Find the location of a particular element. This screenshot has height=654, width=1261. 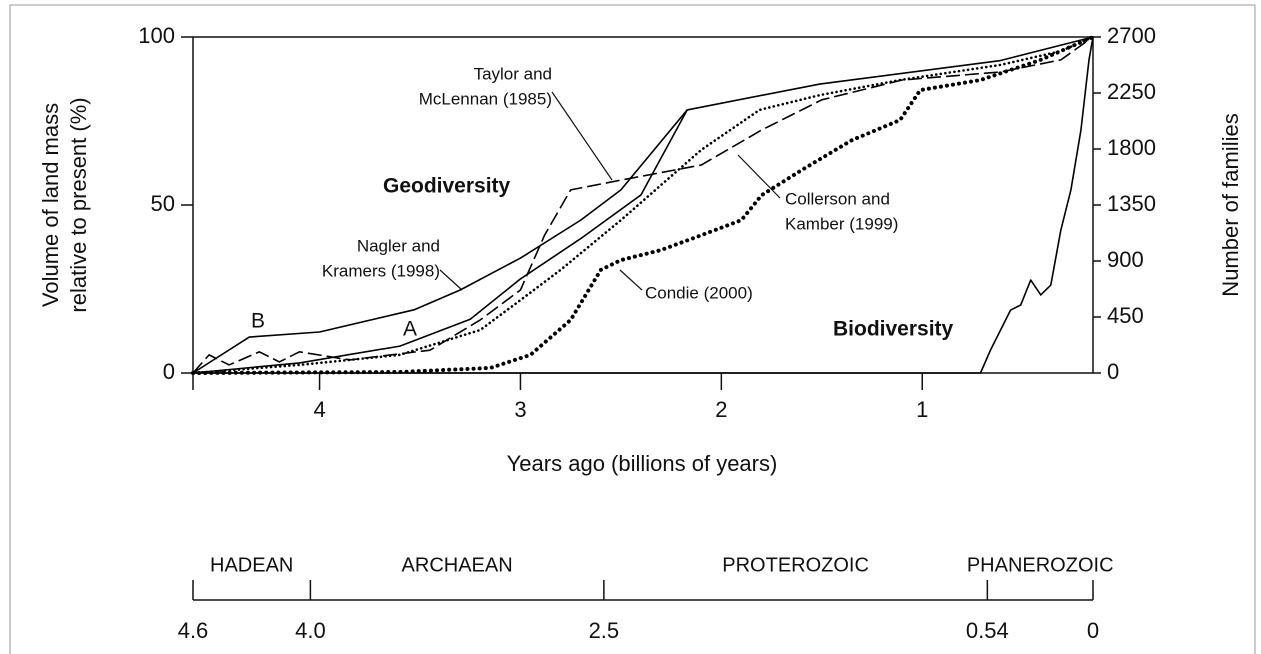

x-tick-label: 4 is located at coordinates (319, 409).